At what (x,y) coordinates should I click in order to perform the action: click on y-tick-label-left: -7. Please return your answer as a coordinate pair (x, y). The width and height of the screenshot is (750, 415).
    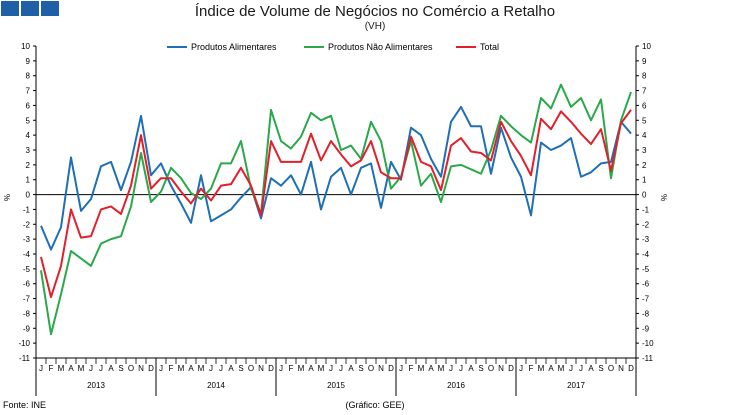
    Looking at the image, I should click on (27, 299).